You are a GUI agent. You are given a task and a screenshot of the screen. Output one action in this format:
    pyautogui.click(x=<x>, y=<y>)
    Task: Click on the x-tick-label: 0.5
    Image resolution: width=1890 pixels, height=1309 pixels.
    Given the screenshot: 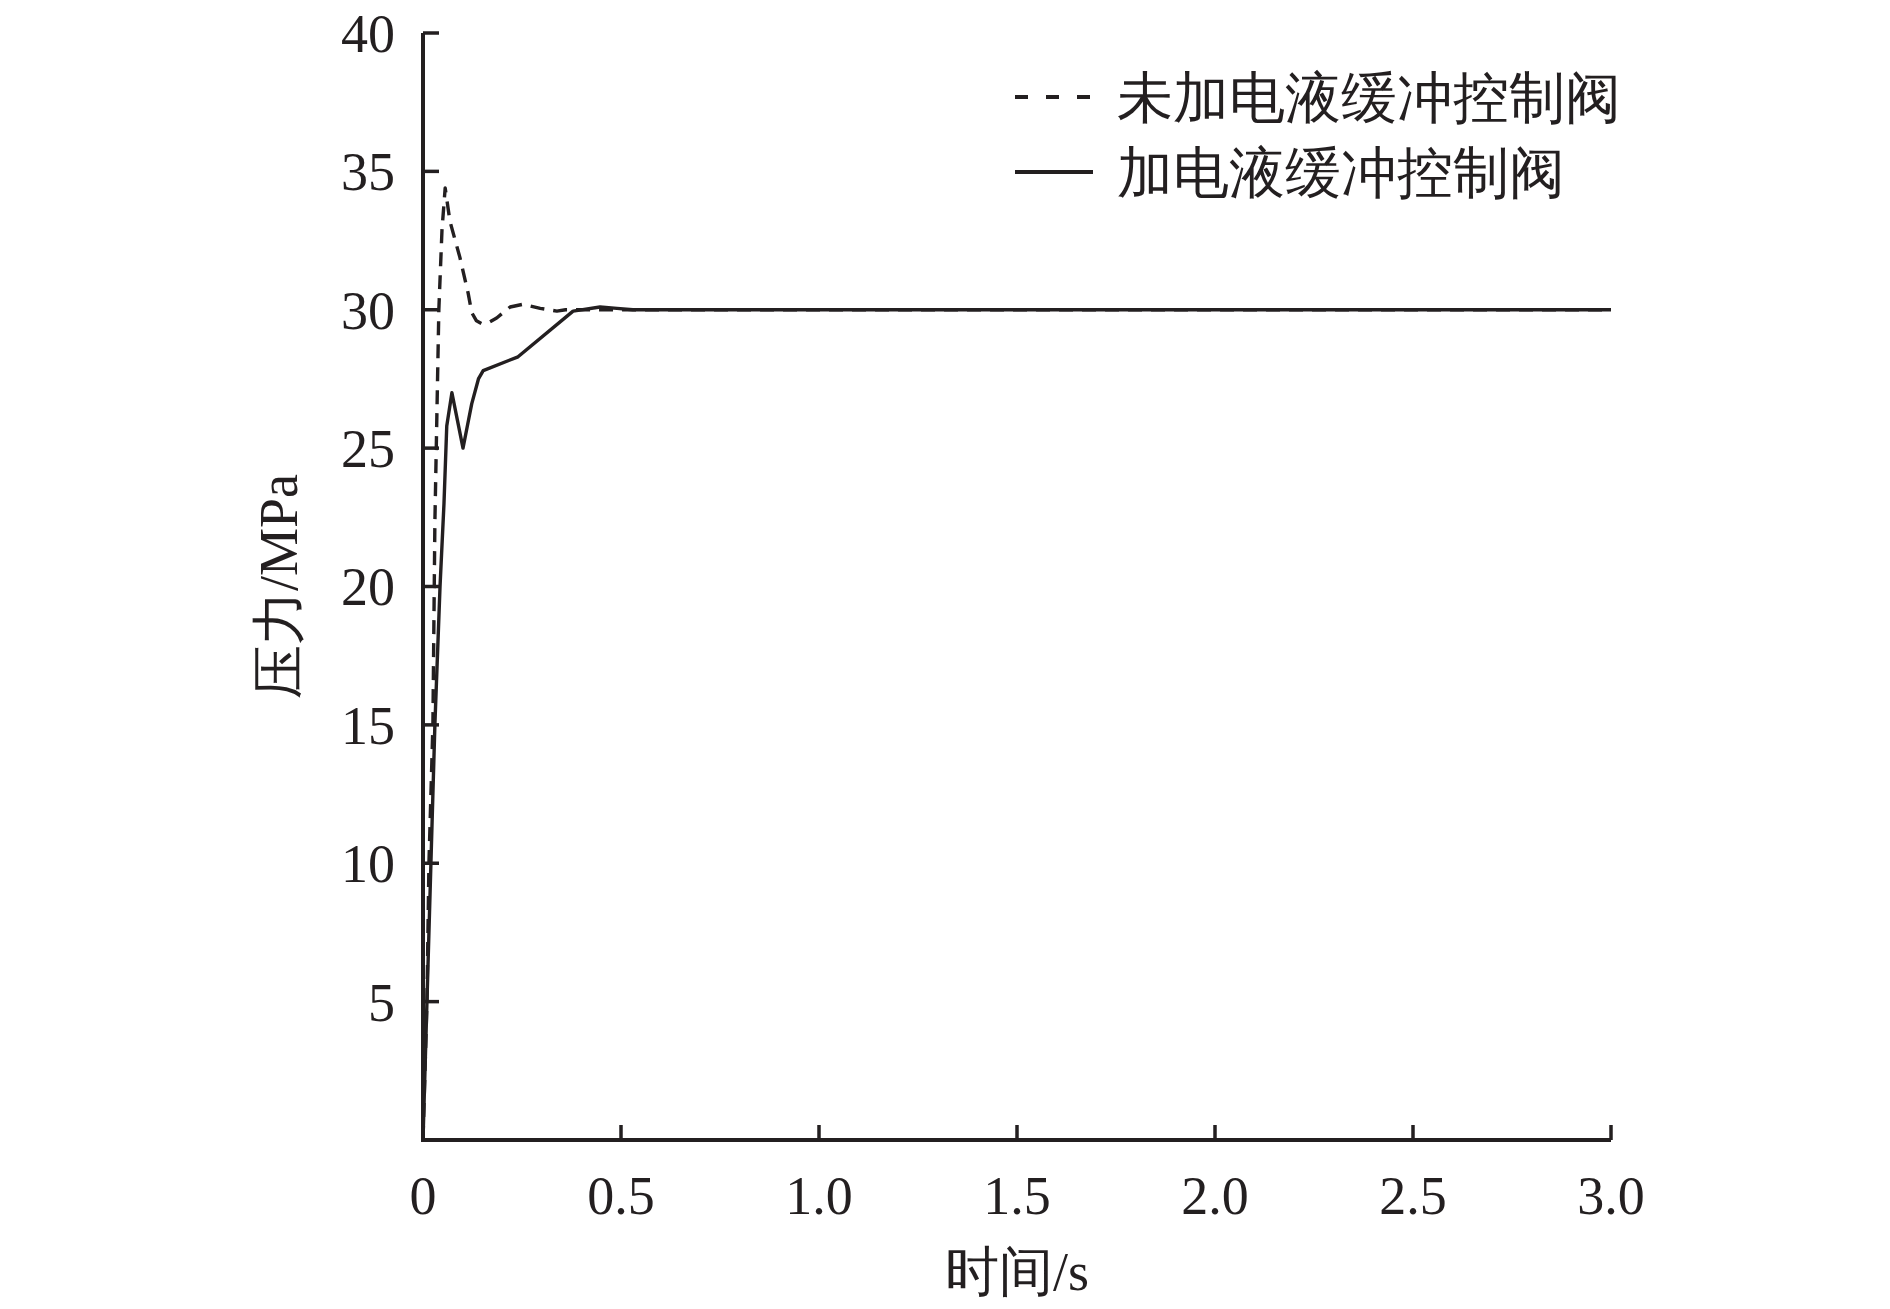 What is the action you would take?
    pyautogui.click(x=621, y=1196)
    